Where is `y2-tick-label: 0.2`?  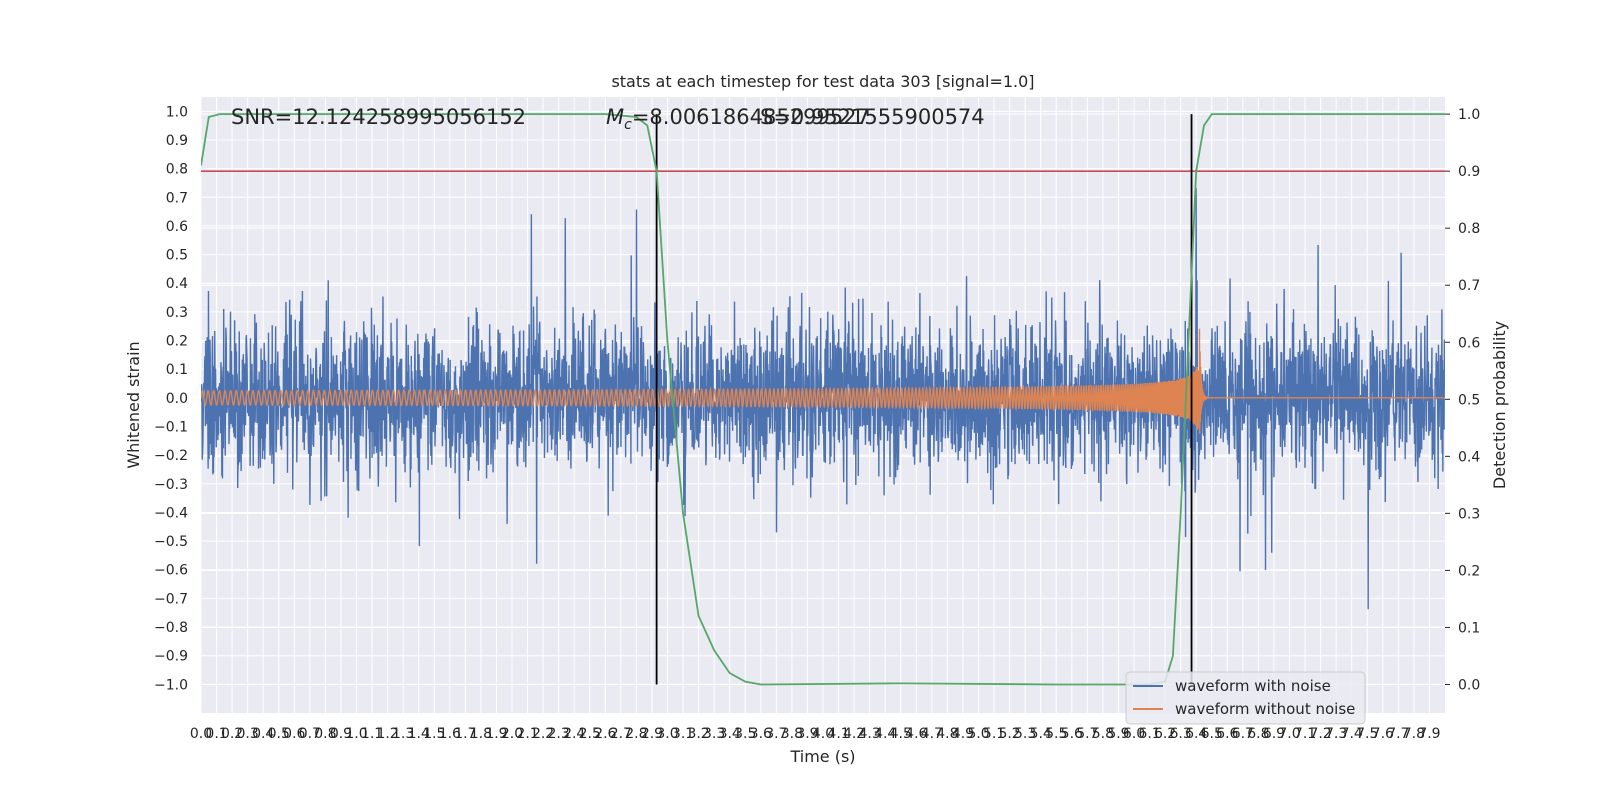
y2-tick-label: 0.2 is located at coordinates (1469, 571).